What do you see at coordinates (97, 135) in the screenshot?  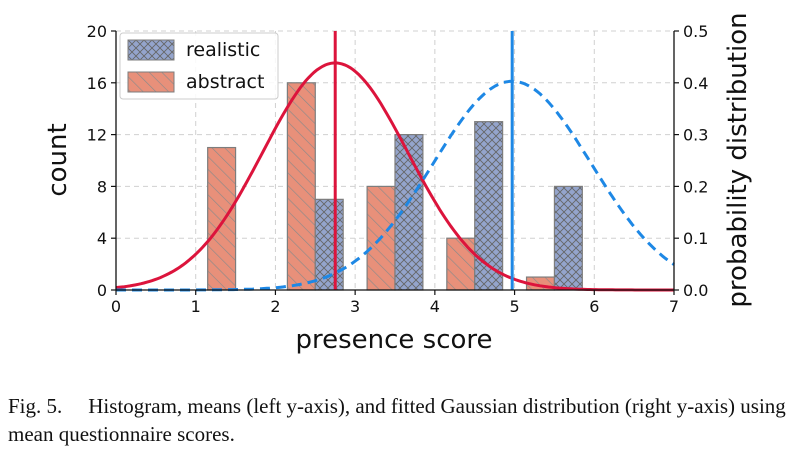 I see `y-left-tick-label: 12` at bounding box center [97, 135].